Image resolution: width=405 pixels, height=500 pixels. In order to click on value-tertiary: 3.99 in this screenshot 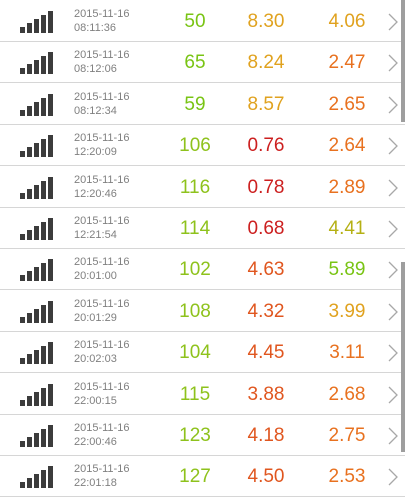, I will do `click(347, 311)`.